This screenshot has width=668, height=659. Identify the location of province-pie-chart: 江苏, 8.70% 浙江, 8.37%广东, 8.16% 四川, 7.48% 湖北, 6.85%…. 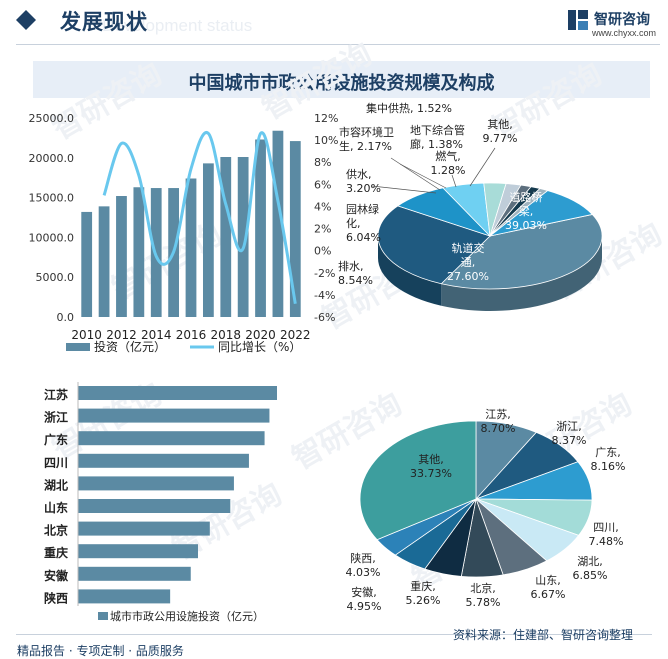
(486, 510).